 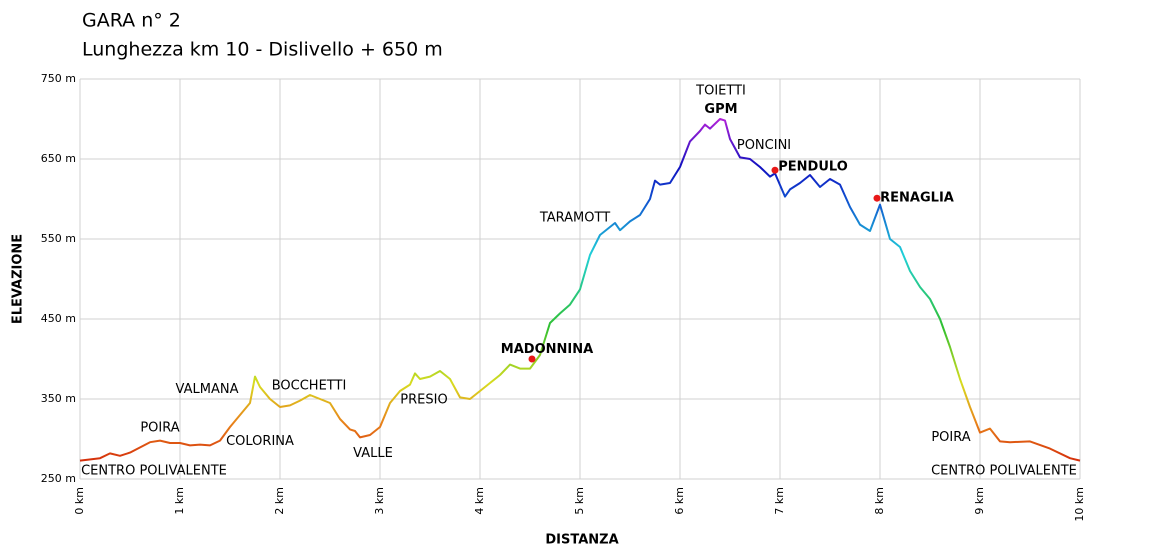 I want to click on annotation: TOIETTI, so click(x=720, y=91).